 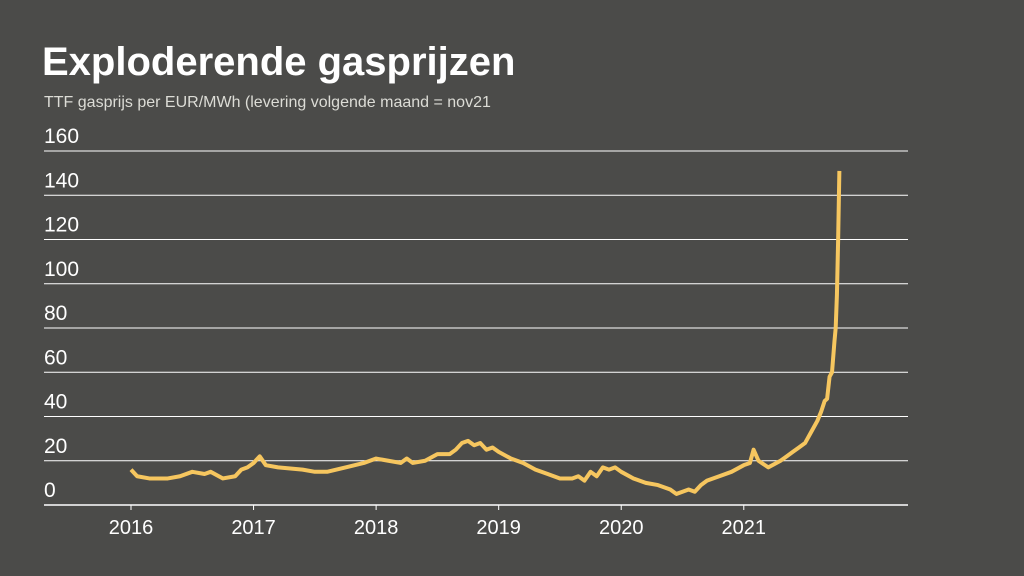 What do you see at coordinates (55, 357) in the screenshot?
I see `y-tick-label: 60` at bounding box center [55, 357].